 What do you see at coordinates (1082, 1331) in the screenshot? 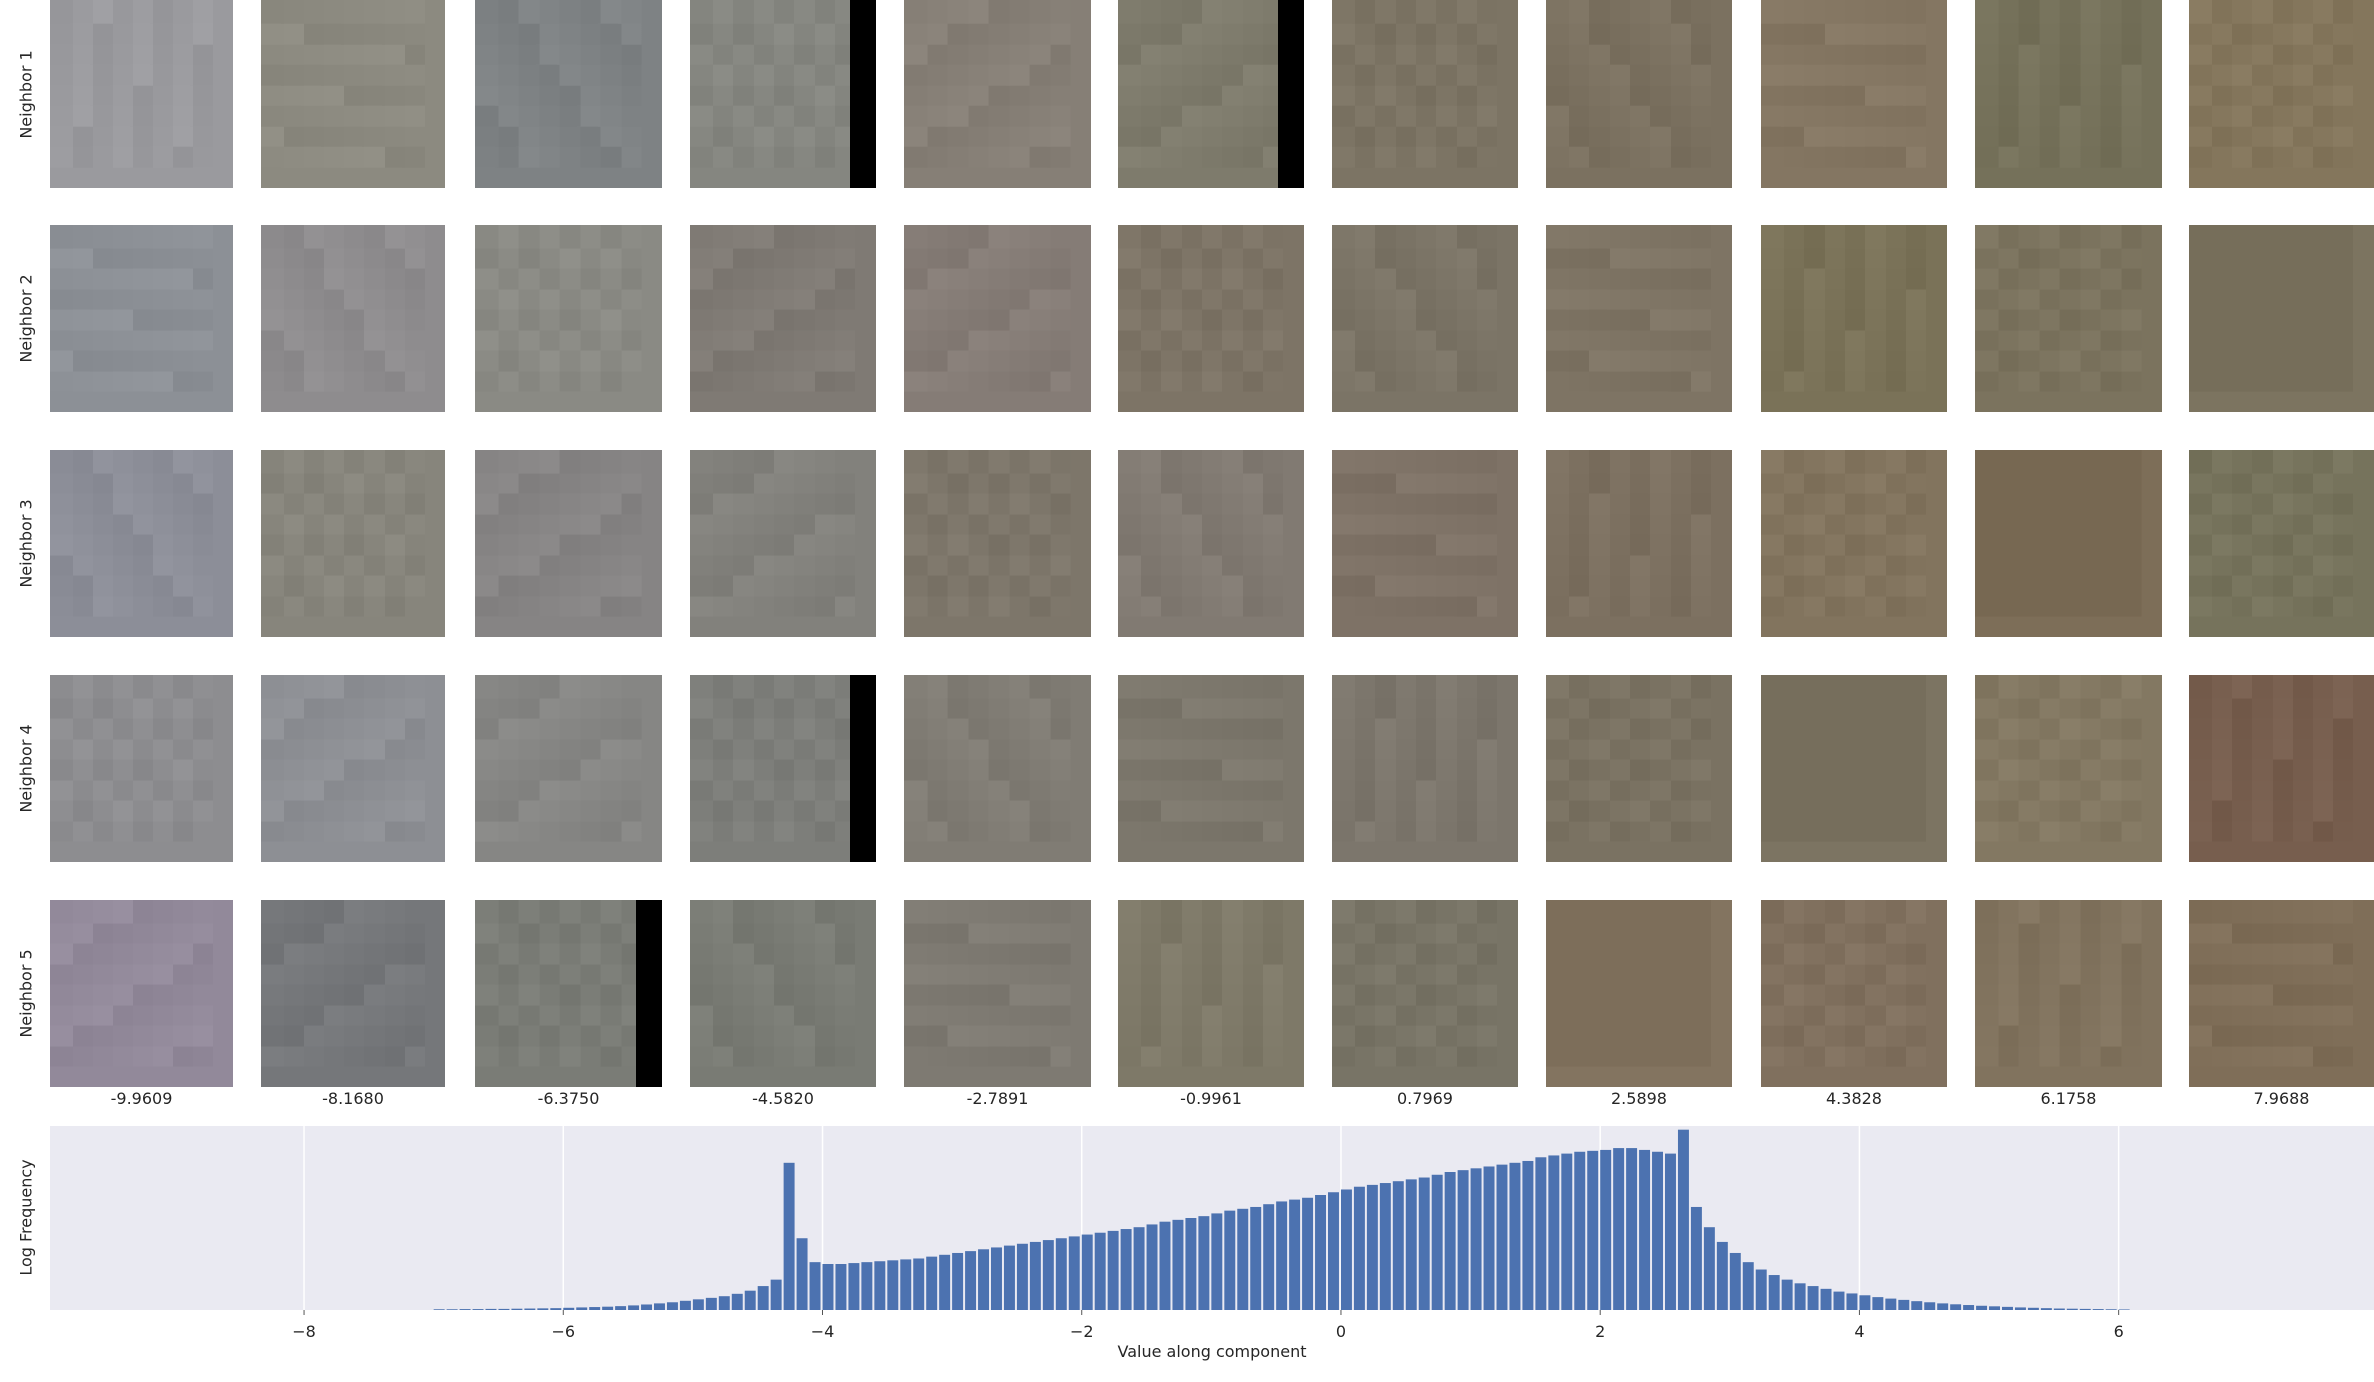
I see `x-tick-label: −2` at bounding box center [1082, 1331].